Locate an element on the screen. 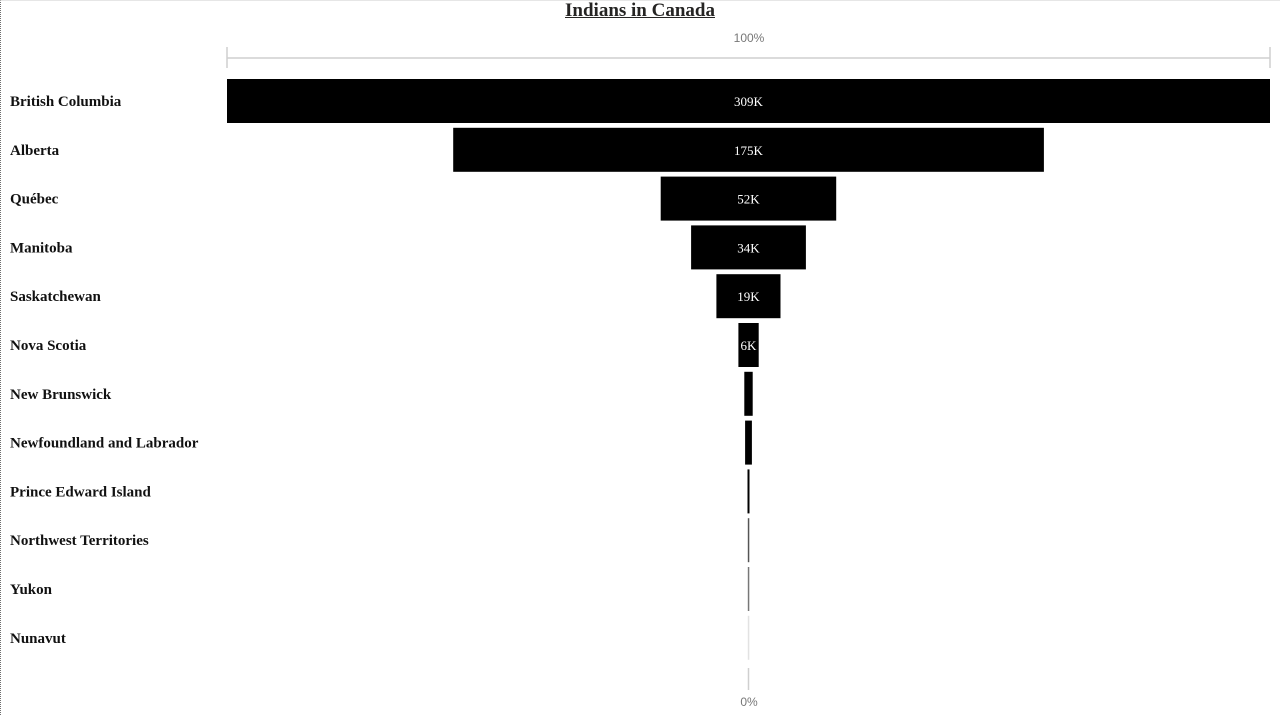  funnel-bar-prince-edward-island is located at coordinates (748, 491).